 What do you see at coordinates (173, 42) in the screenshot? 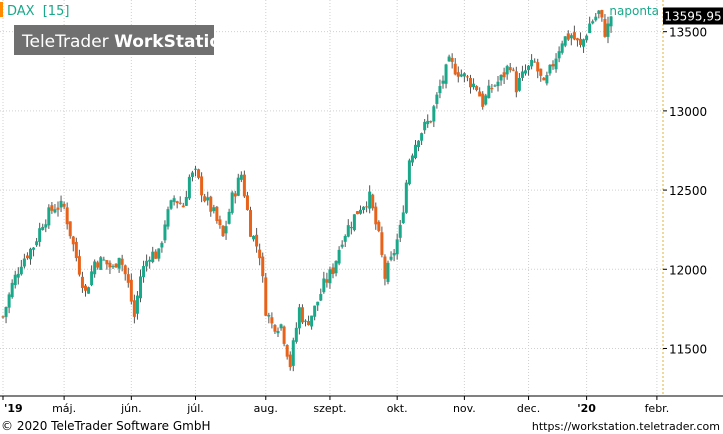
I see `brand-suffix: WorkStation` at bounding box center [173, 42].